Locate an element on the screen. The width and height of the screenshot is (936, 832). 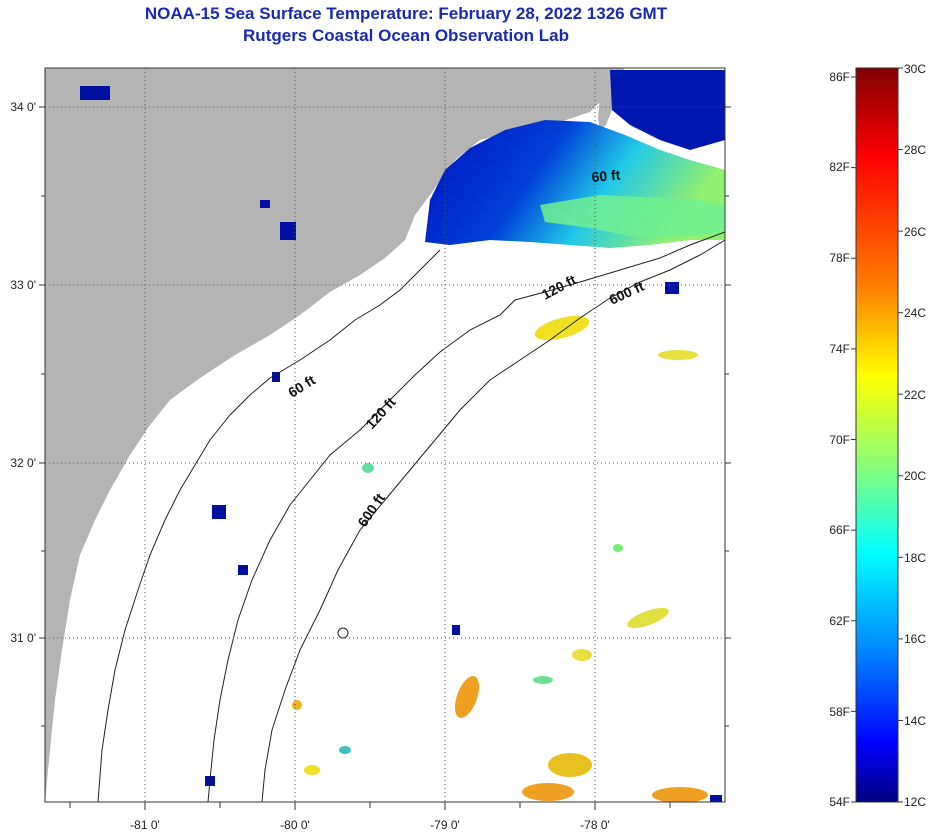
colorbar-f-label: 58F is located at coordinates (839, 712).